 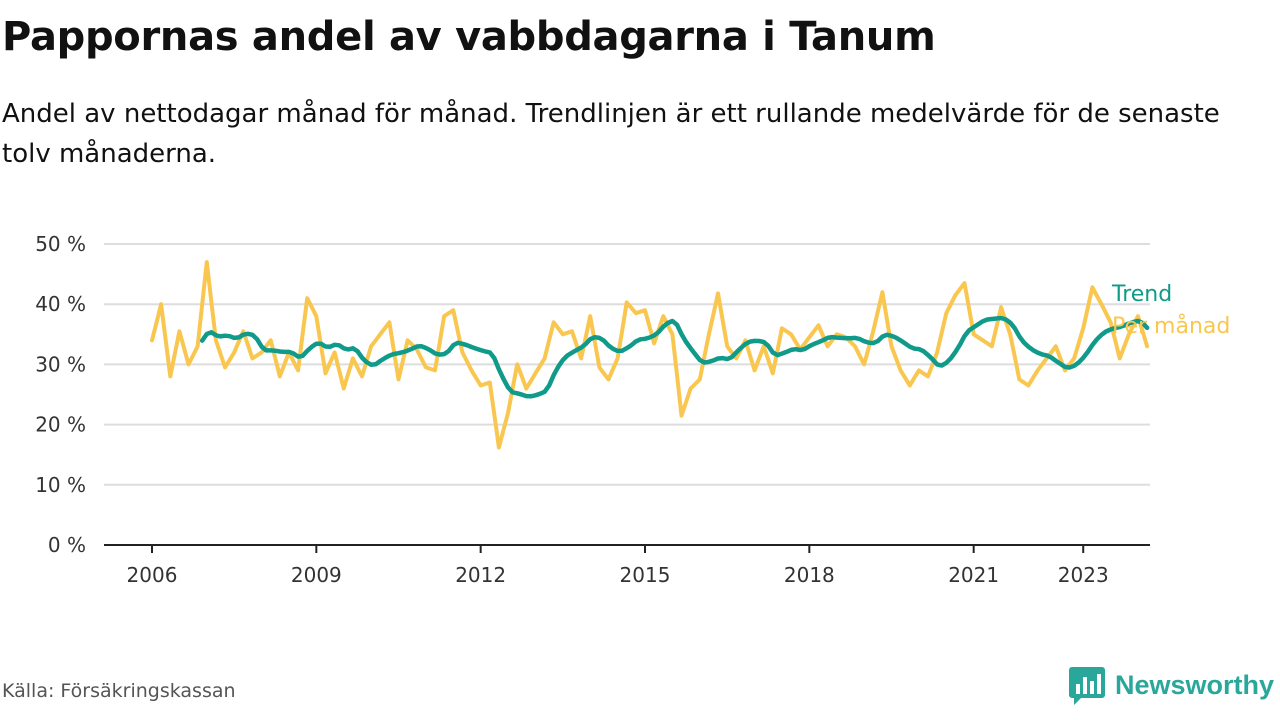 What do you see at coordinates (809, 575) in the screenshot?
I see `x-tick-label: 2018` at bounding box center [809, 575].